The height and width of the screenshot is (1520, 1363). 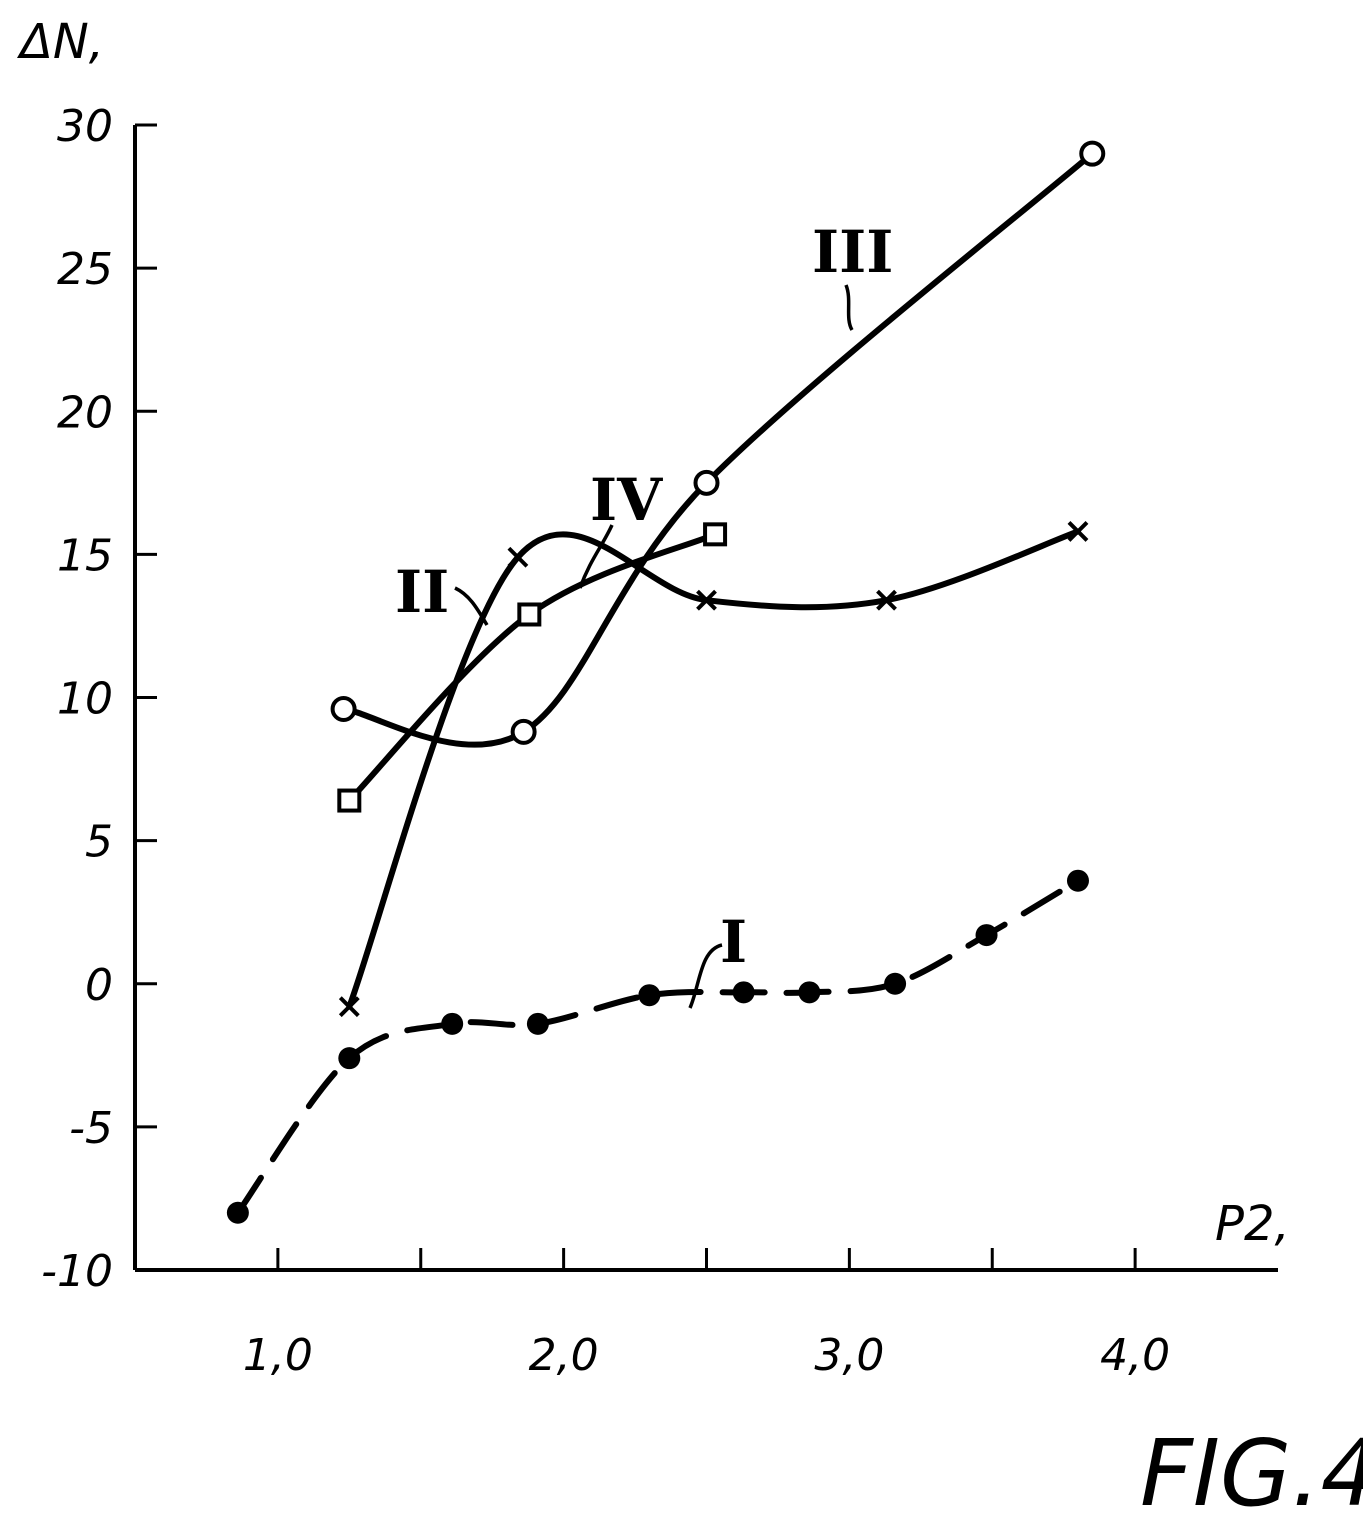 I want to click on series-label-II: II, so click(x=422, y=592).